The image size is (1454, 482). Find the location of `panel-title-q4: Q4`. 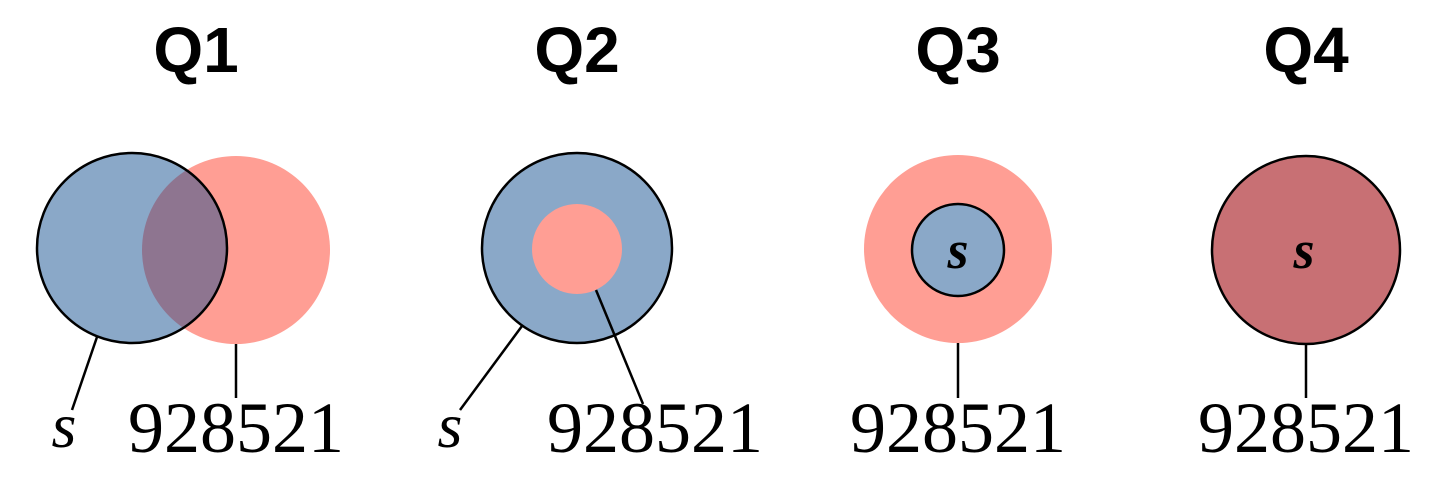

panel-title-q4: Q4 is located at coordinates (1306, 50).